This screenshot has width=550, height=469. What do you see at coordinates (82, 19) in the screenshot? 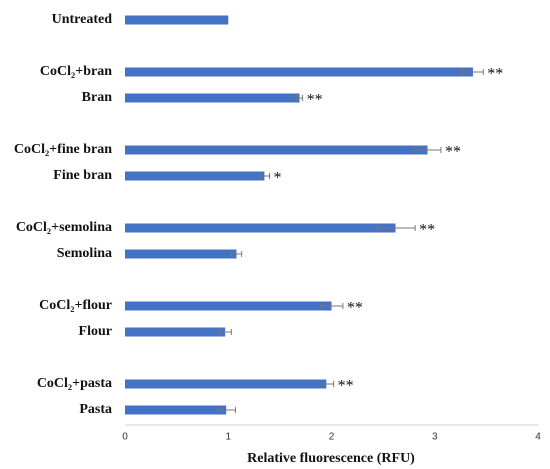
I see `y-tick-label: Untreated` at bounding box center [82, 19].